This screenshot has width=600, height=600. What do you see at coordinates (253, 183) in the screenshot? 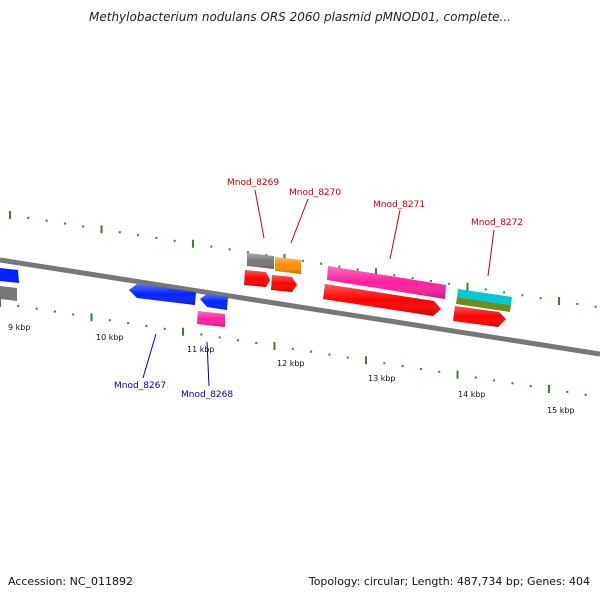
I see `mnod-8269-label: Mnod_8269` at bounding box center [253, 183].